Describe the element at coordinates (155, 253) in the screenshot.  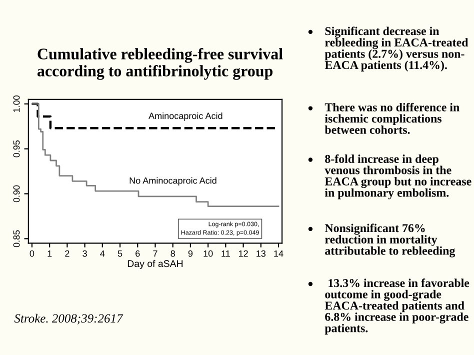
I see `x-tick-label: 7` at that location.